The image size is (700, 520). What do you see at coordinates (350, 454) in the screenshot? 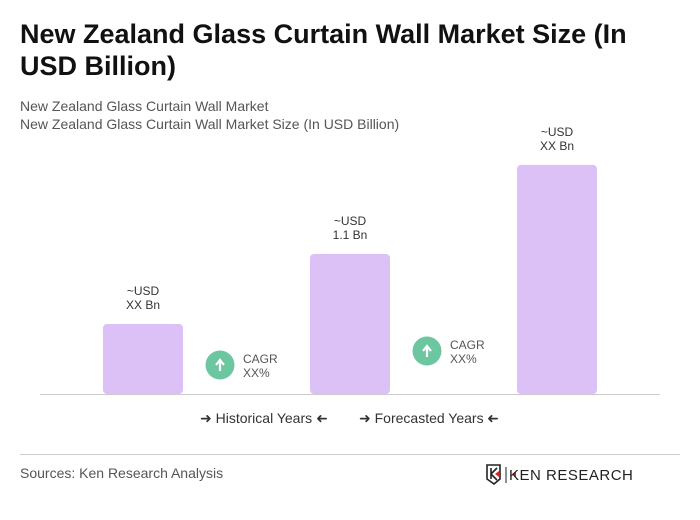
I see `divider` at bounding box center [350, 454].